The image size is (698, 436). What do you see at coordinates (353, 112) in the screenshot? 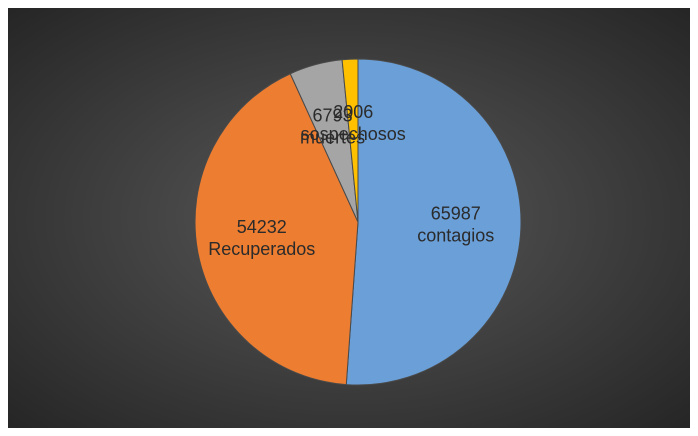
I see `data-label-value: 2006` at bounding box center [353, 112].